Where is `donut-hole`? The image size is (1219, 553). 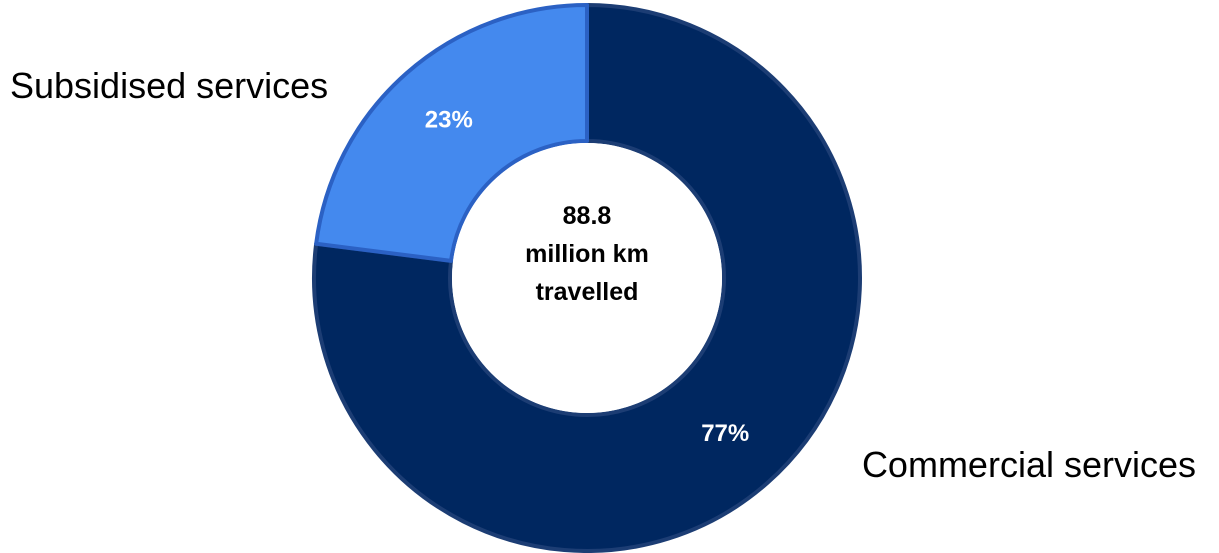
donut-hole is located at coordinates (587, 278).